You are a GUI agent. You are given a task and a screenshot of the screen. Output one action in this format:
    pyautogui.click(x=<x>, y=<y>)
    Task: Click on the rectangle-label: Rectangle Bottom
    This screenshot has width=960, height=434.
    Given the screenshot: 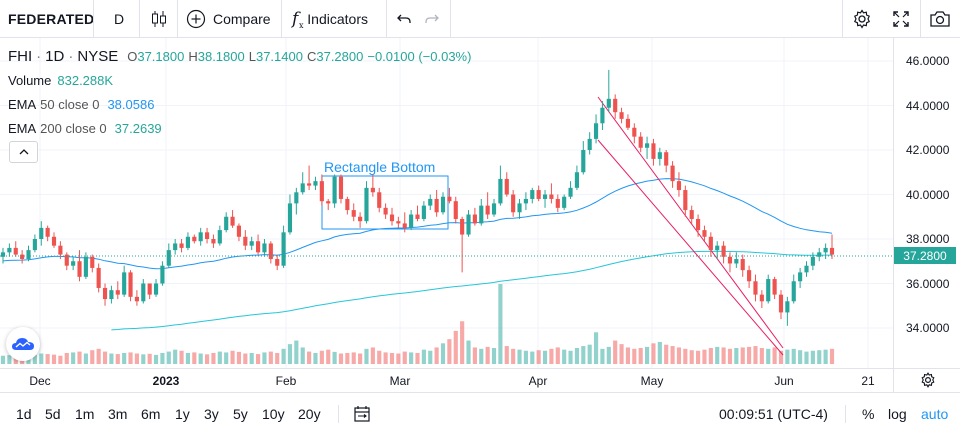 What is the action you would take?
    pyautogui.click(x=380, y=167)
    